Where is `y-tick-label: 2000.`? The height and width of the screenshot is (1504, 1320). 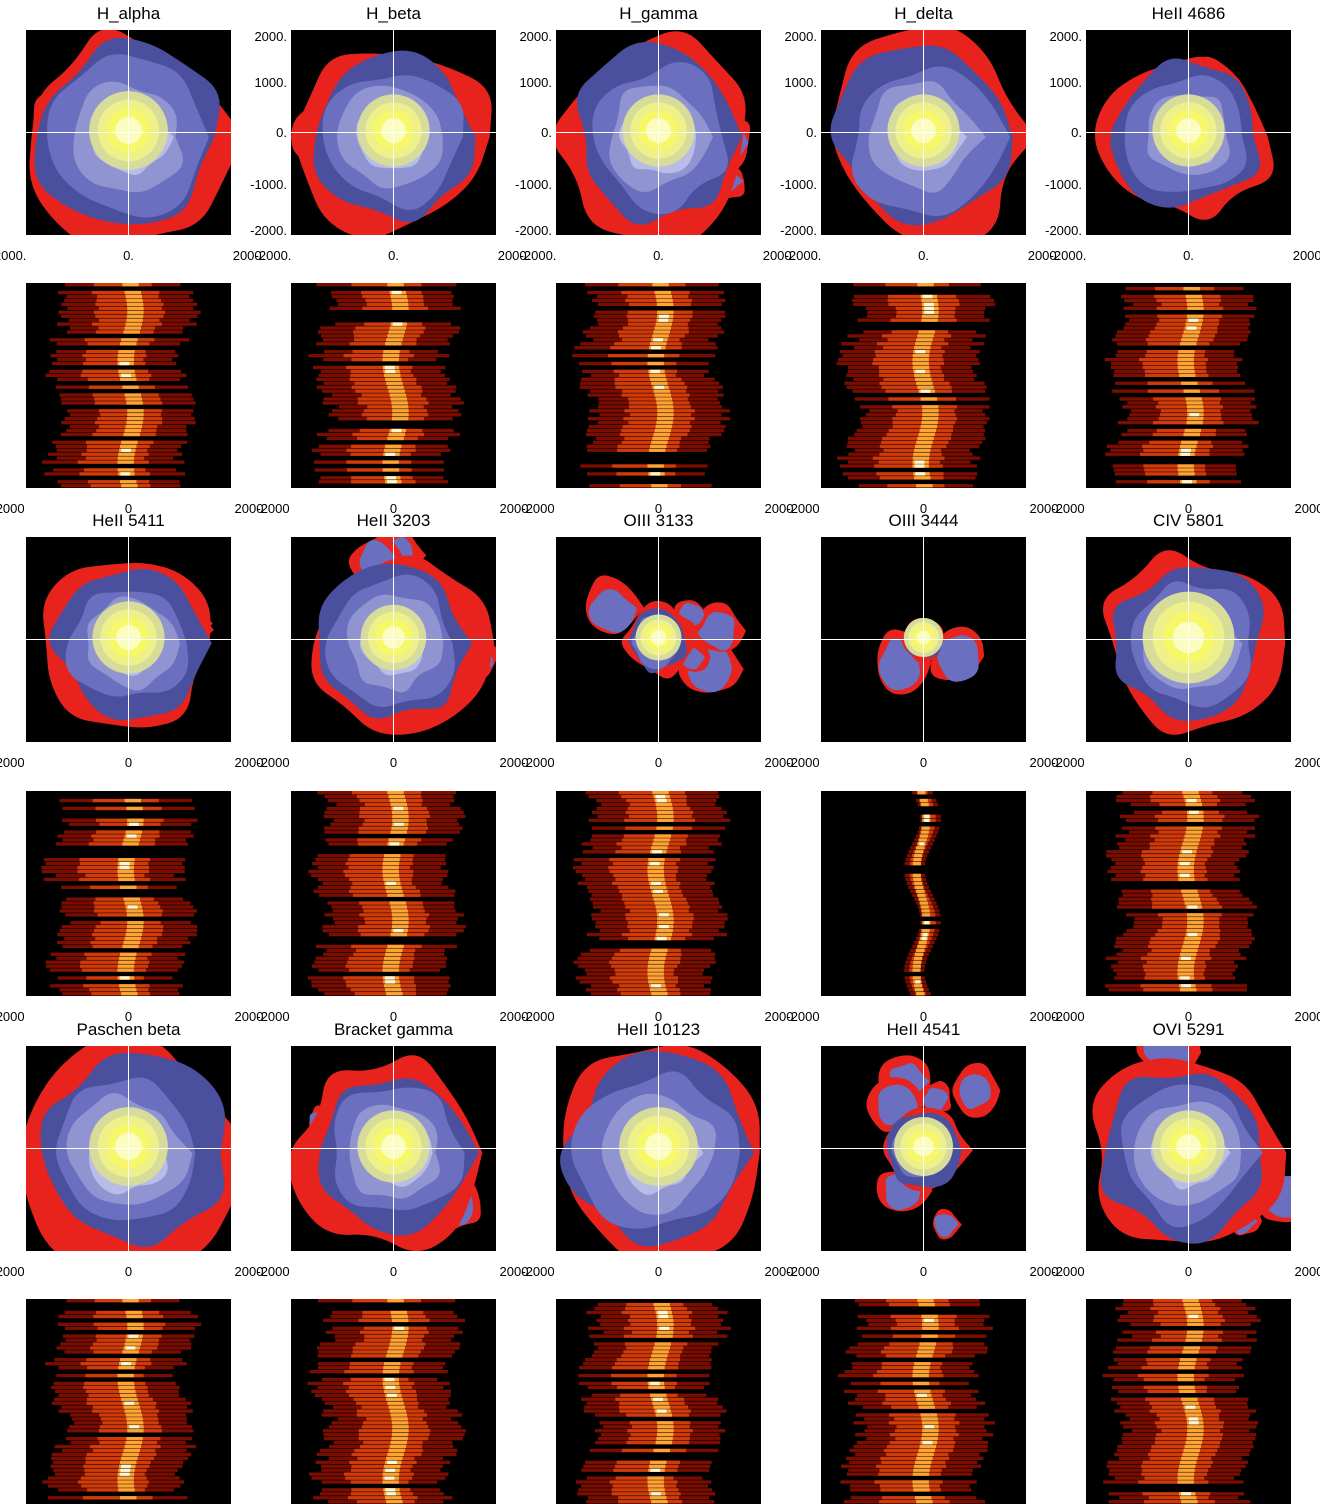
y-tick-label: 2000. is located at coordinates (1065, 36).